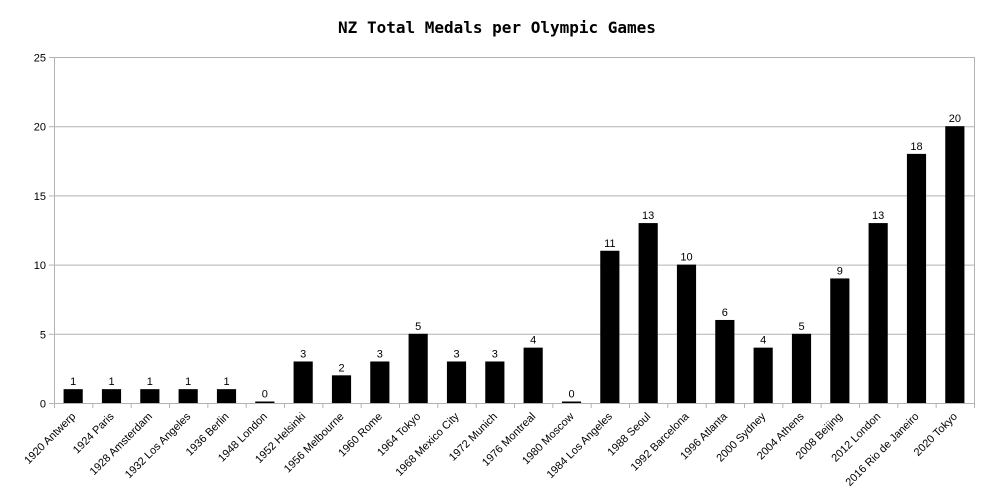 Image resolution: width=994 pixels, height=503 pixels. What do you see at coordinates (50, 439) in the screenshot?
I see `x-tick-label: 1920 Antwerp` at bounding box center [50, 439].